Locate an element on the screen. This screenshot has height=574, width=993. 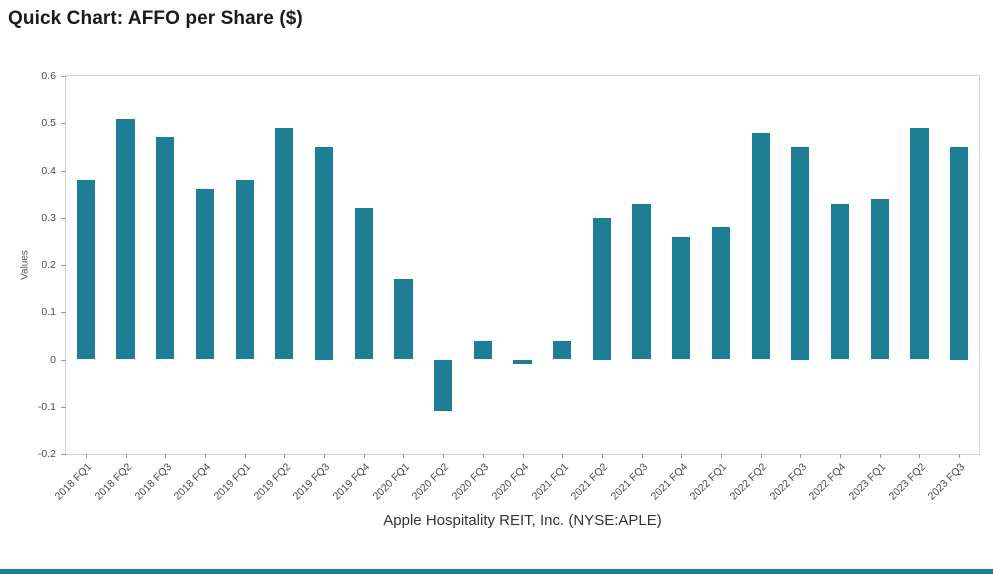
bar-2018-FQ4 is located at coordinates (205, 274).